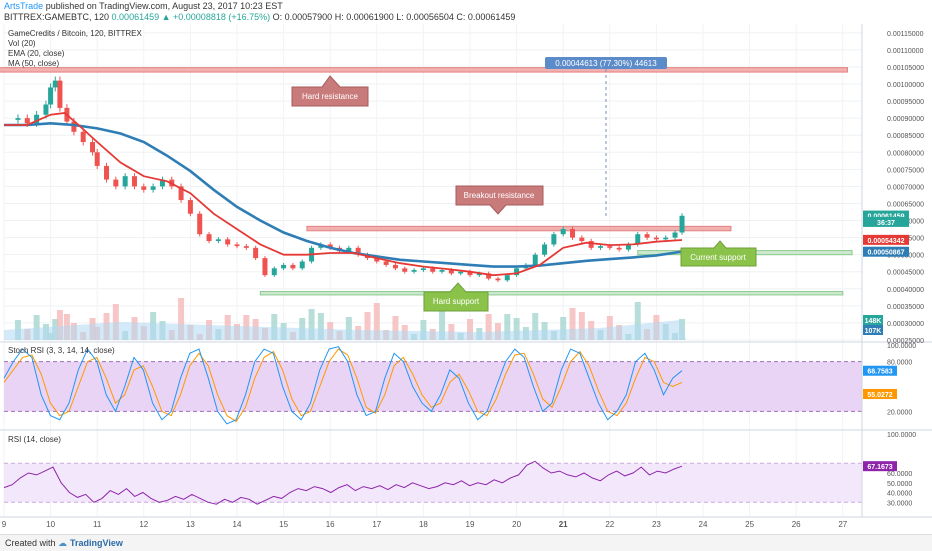 This screenshot has width=932, height=551. I want to click on price-tick-label: 0.00070000, so click(905, 187).